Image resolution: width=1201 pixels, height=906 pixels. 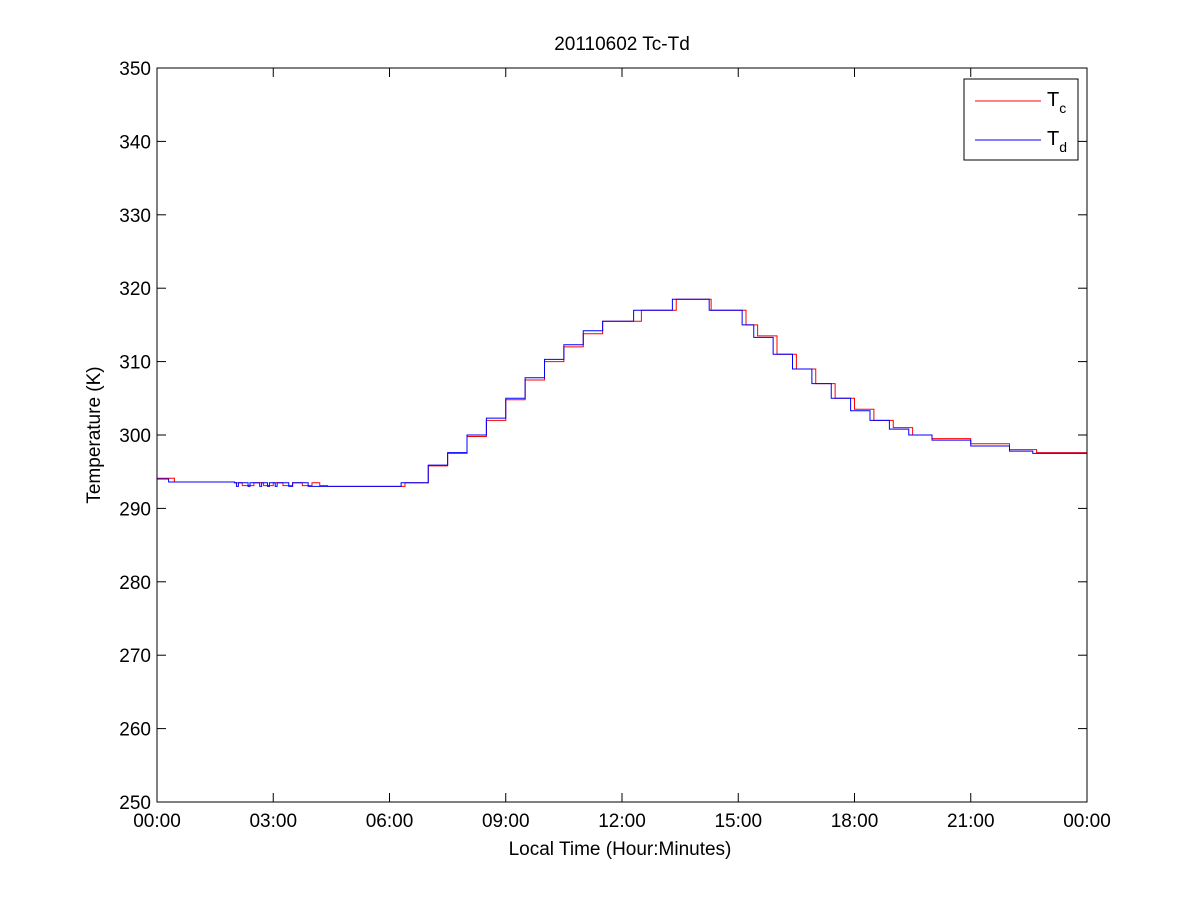 I want to click on x-tick-label: 06:00, so click(x=390, y=821).